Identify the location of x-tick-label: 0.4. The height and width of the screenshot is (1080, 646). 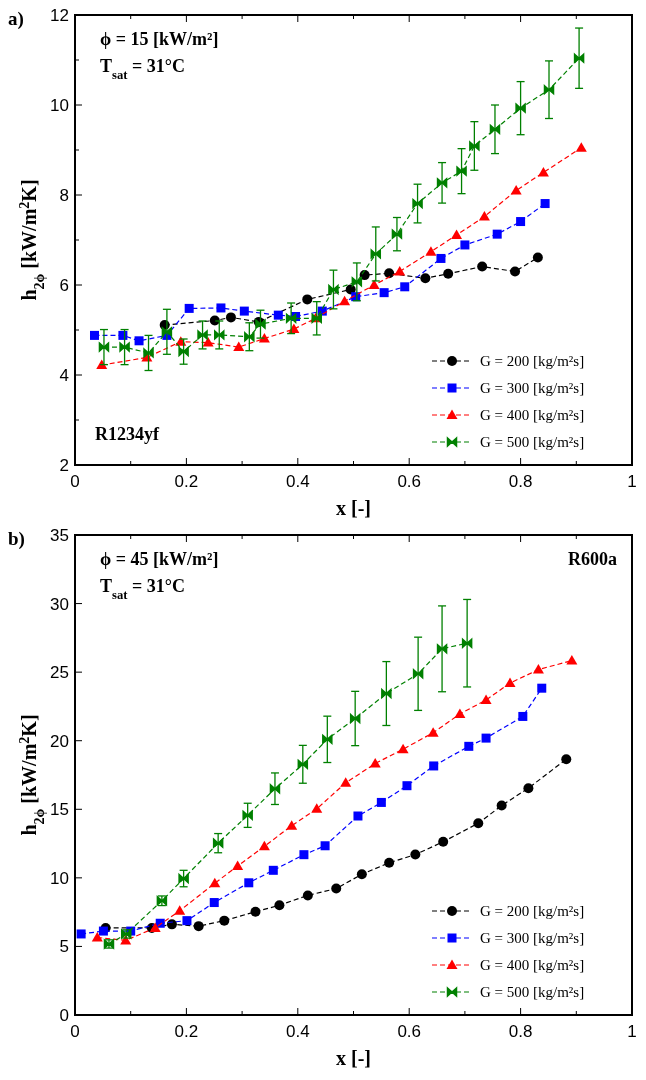
(297, 1031).